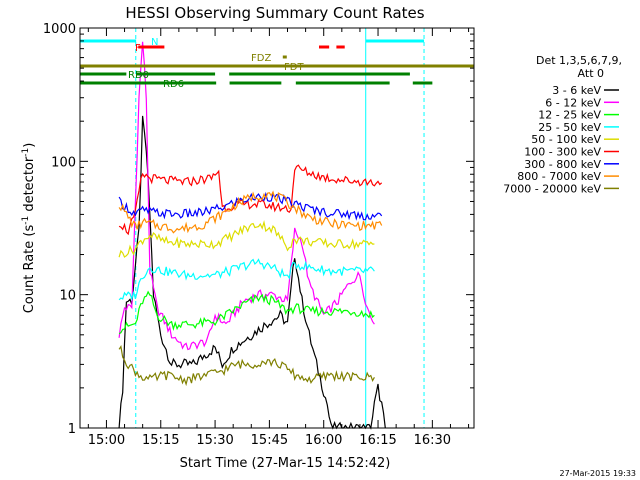  I want to click on y-axis-label-text: Count Rate (s-1 detector-1), so click(29, 228).